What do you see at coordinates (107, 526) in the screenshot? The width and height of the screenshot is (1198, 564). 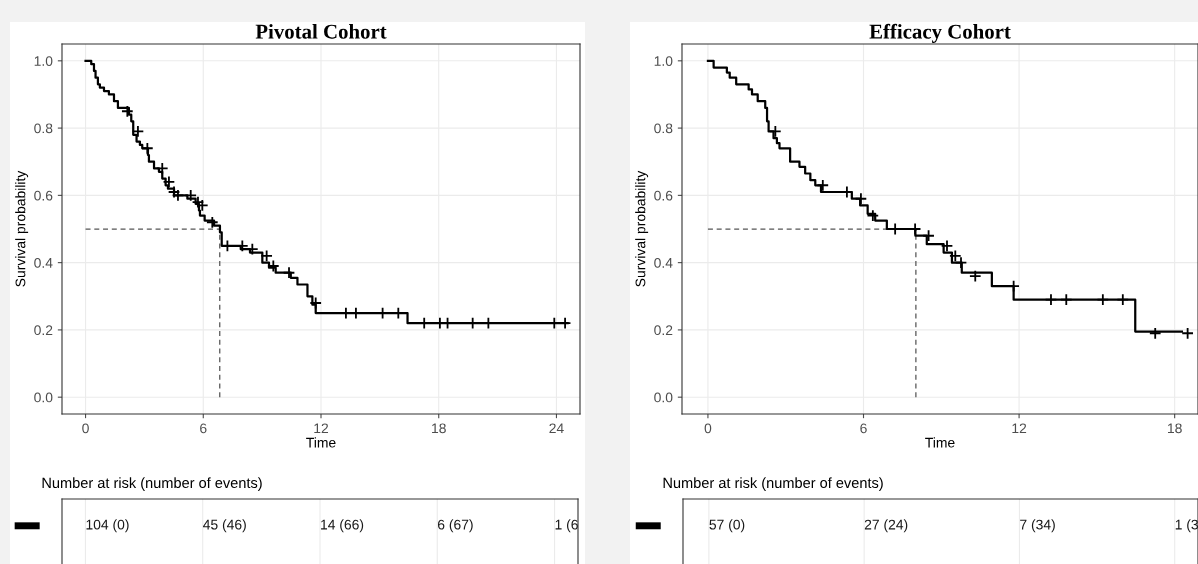 I see `text: 104 (0)` at bounding box center [107, 526].